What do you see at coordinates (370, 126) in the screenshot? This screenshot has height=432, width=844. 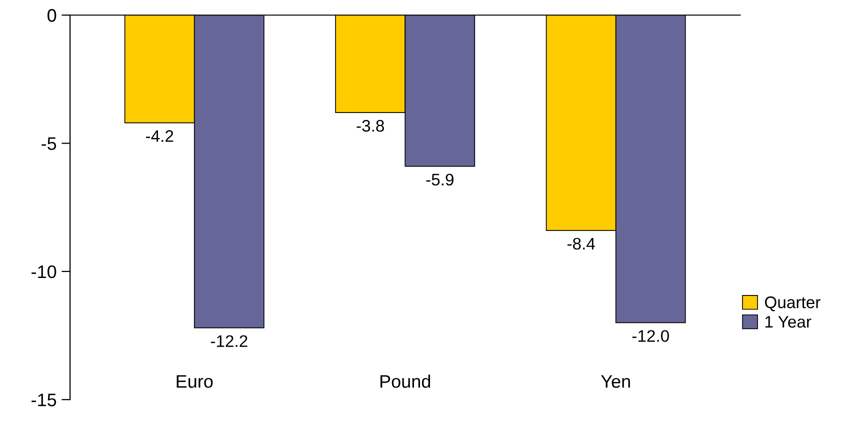 I see `data-label: -3.8` at bounding box center [370, 126].